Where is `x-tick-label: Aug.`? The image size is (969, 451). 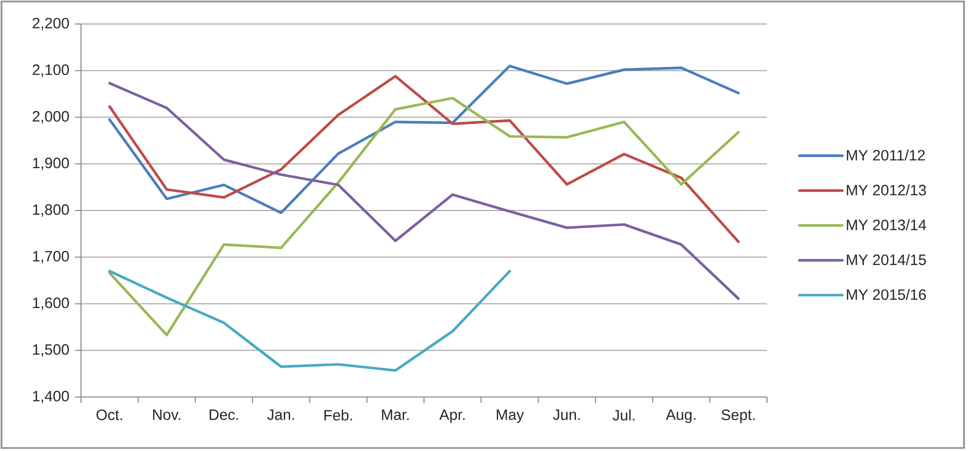 x-tick-label: Aug. is located at coordinates (681, 416).